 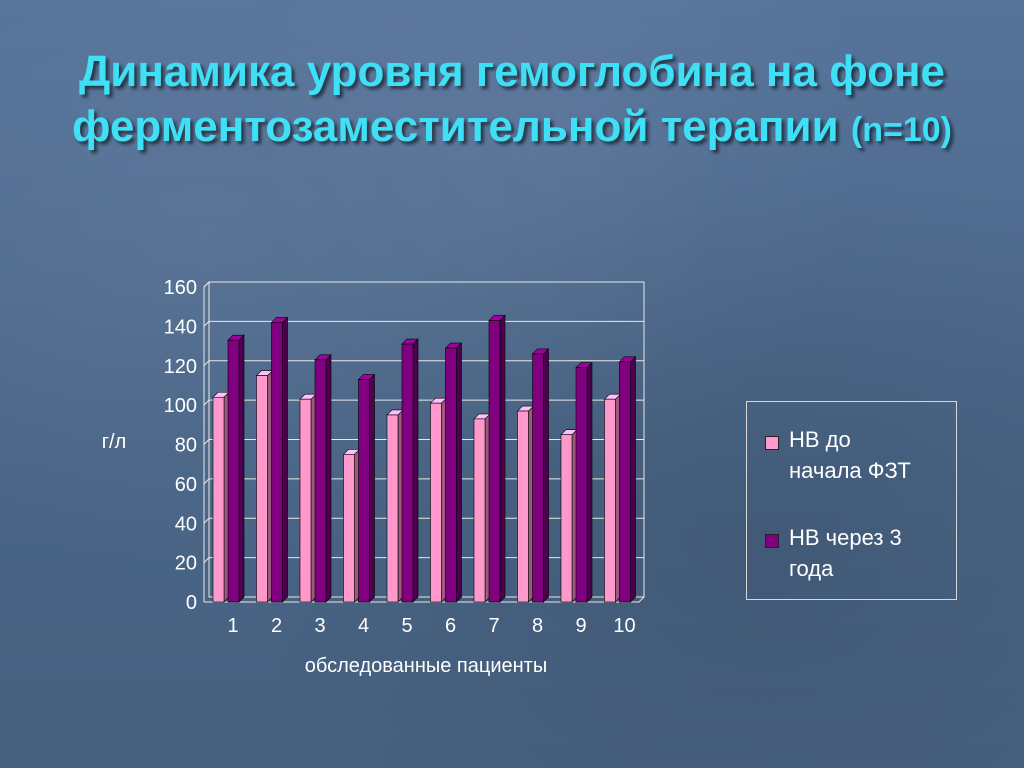 I want to click on title-n: (n=10), so click(x=901, y=130).